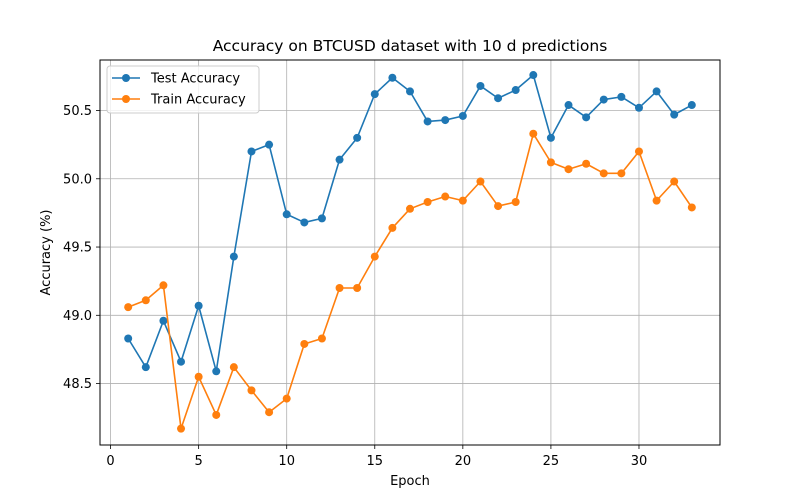  I want to click on x-tick-label: 5, so click(198, 461).